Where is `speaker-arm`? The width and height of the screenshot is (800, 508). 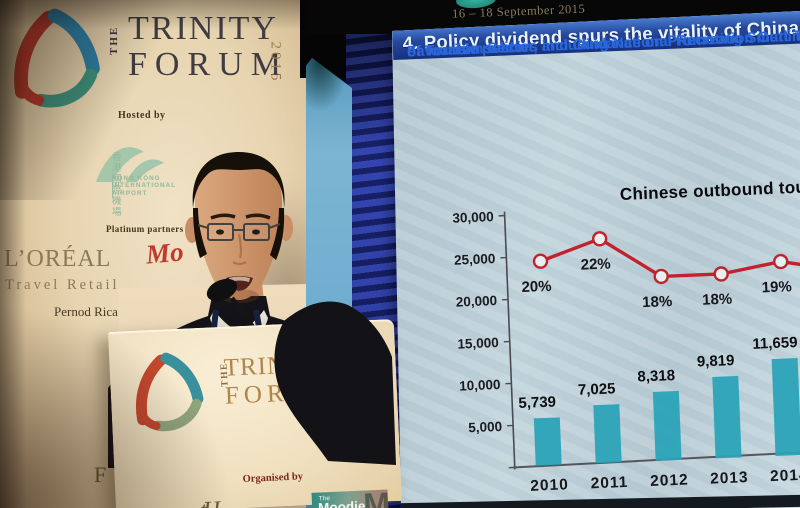
speaker-arm is located at coordinates (335, 383).